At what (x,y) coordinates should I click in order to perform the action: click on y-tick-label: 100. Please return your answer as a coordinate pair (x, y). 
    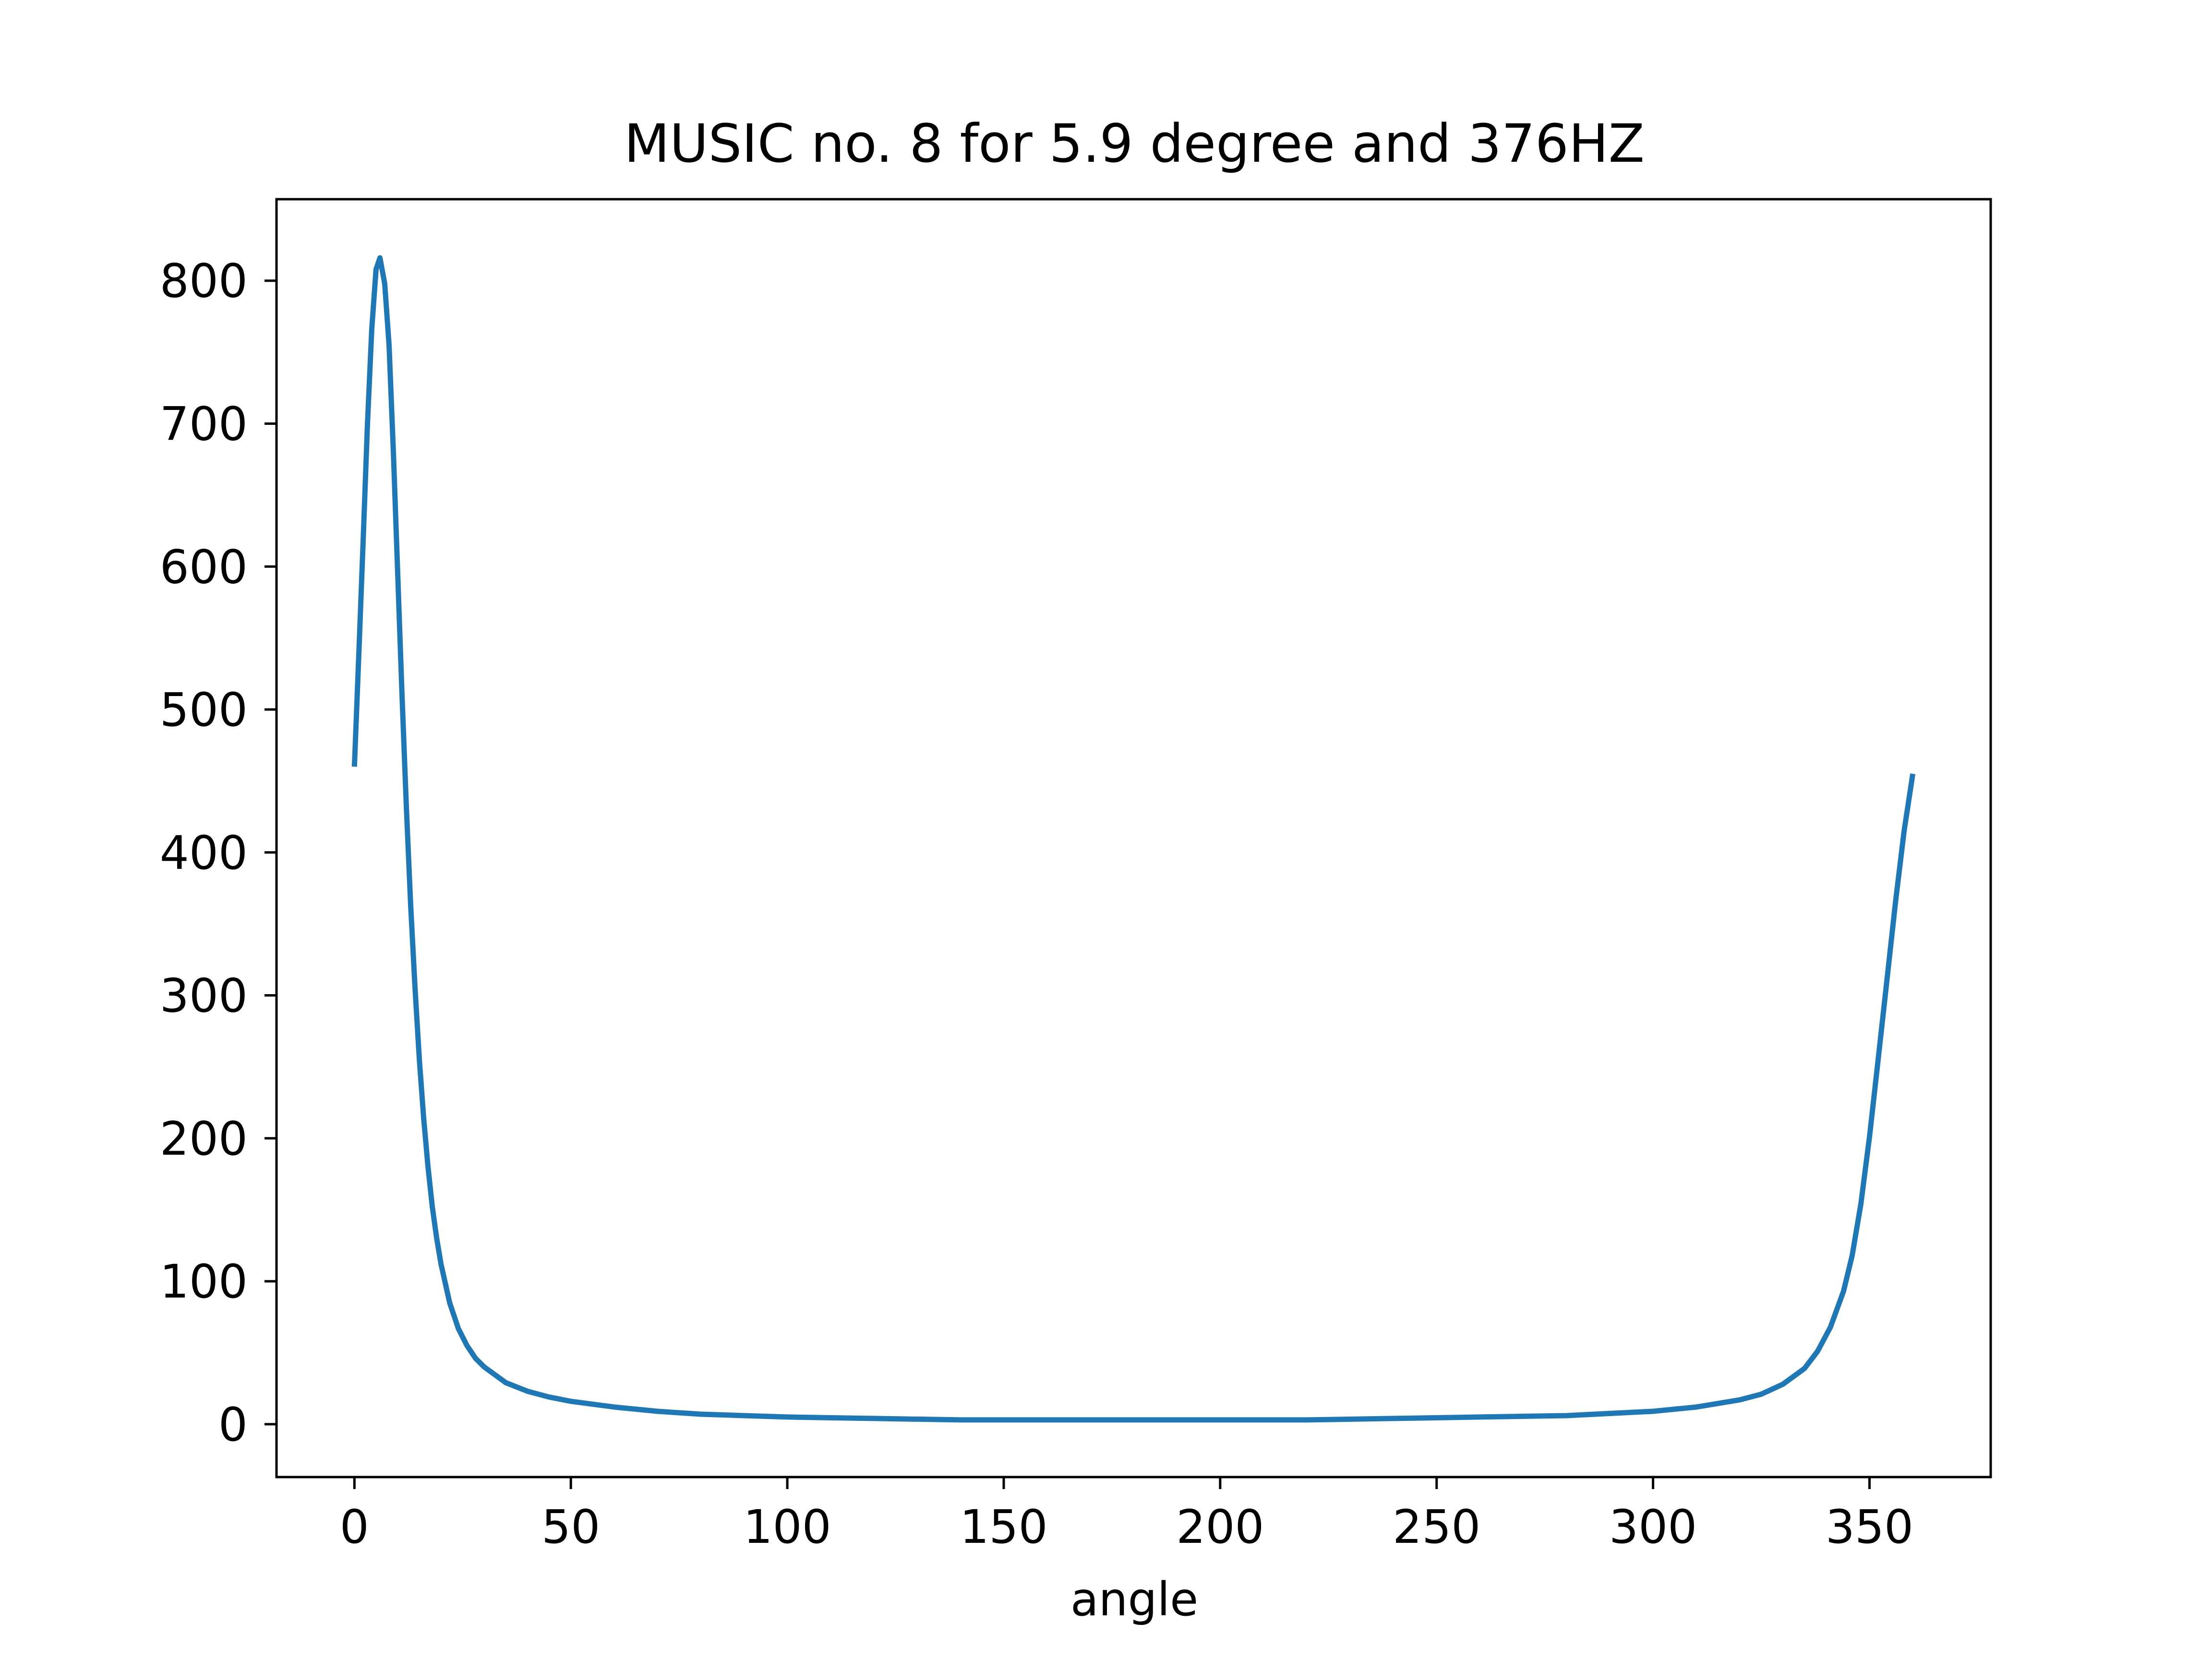
    Looking at the image, I should click on (204, 1282).